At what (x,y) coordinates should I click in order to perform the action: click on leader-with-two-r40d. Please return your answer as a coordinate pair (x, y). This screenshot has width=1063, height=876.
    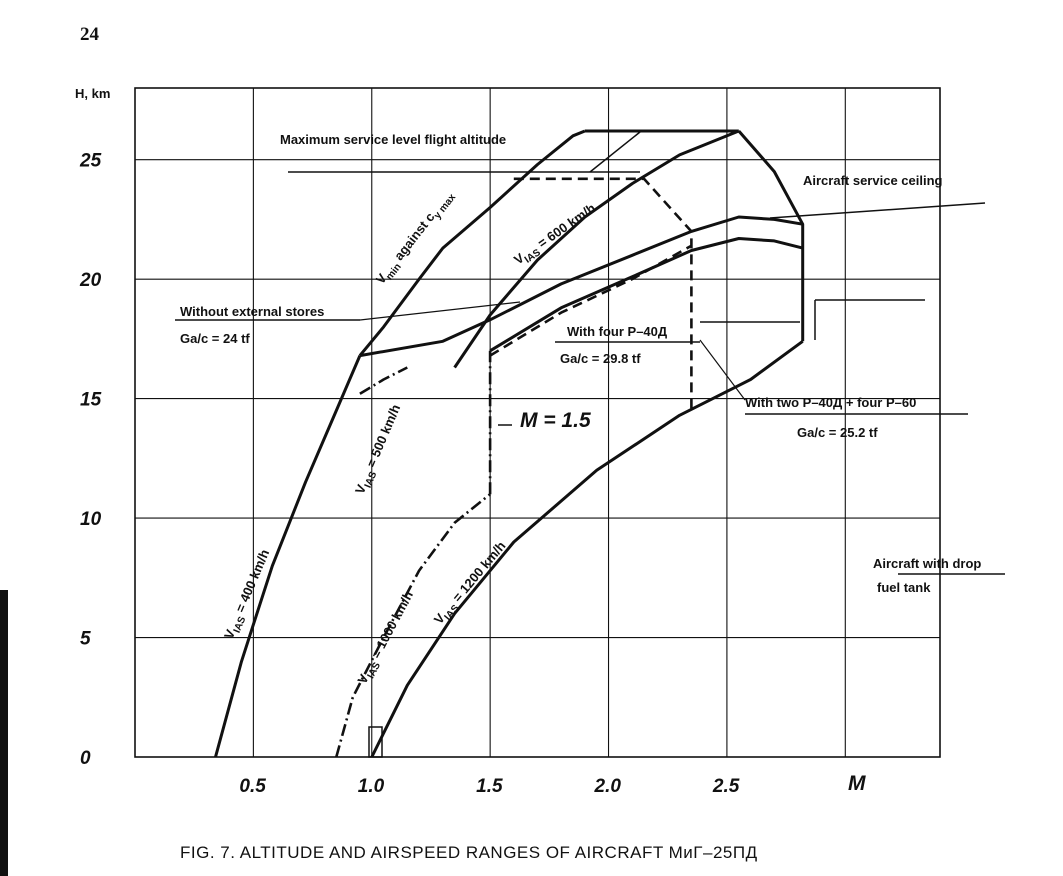
    Looking at the image, I should click on (722, 370).